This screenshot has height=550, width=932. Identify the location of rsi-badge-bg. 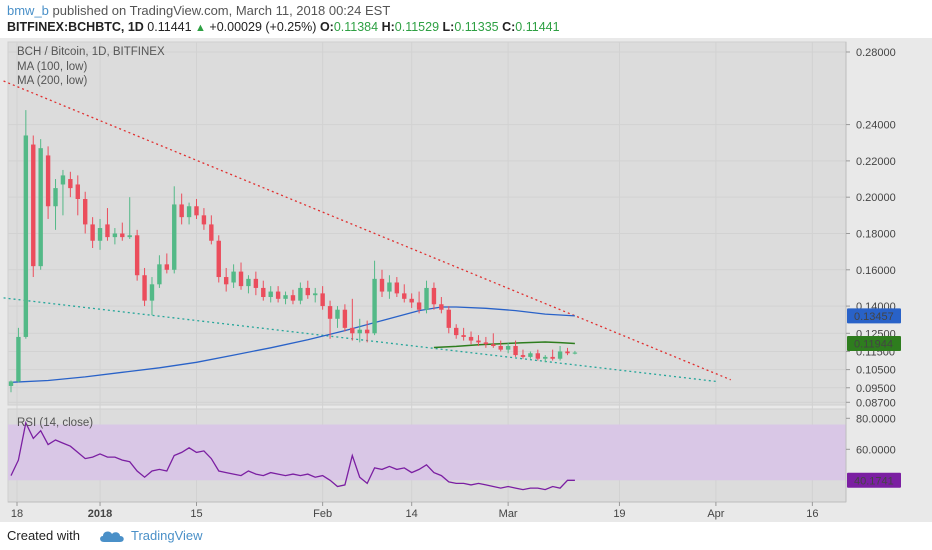
(874, 480).